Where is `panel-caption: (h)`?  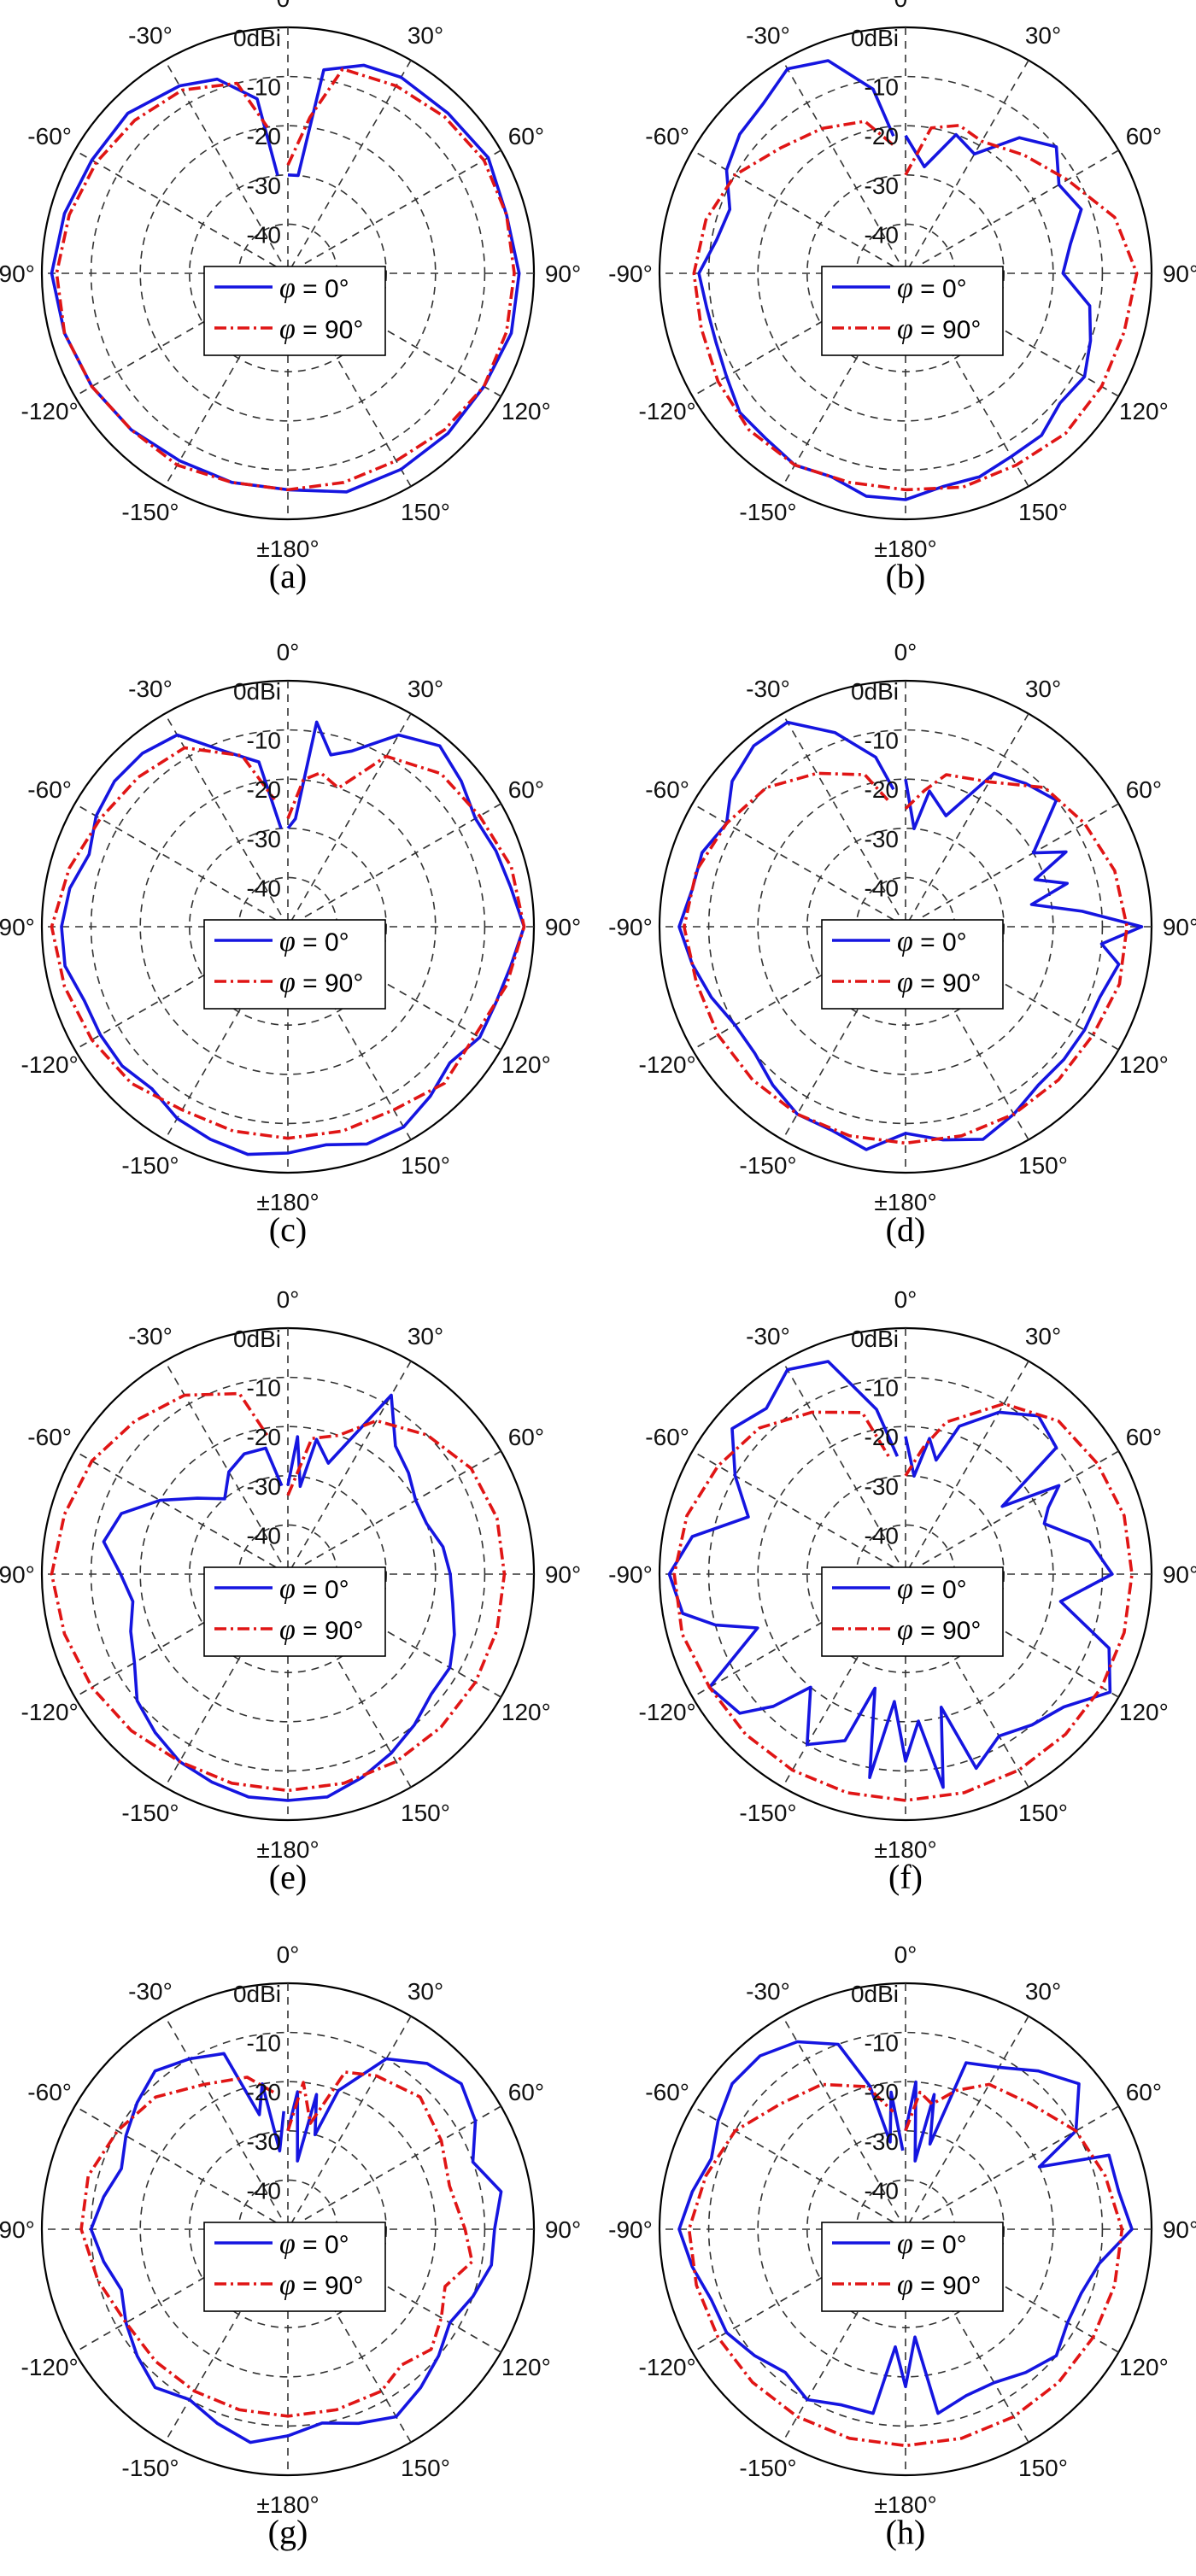 panel-caption: (h) is located at coordinates (906, 2532).